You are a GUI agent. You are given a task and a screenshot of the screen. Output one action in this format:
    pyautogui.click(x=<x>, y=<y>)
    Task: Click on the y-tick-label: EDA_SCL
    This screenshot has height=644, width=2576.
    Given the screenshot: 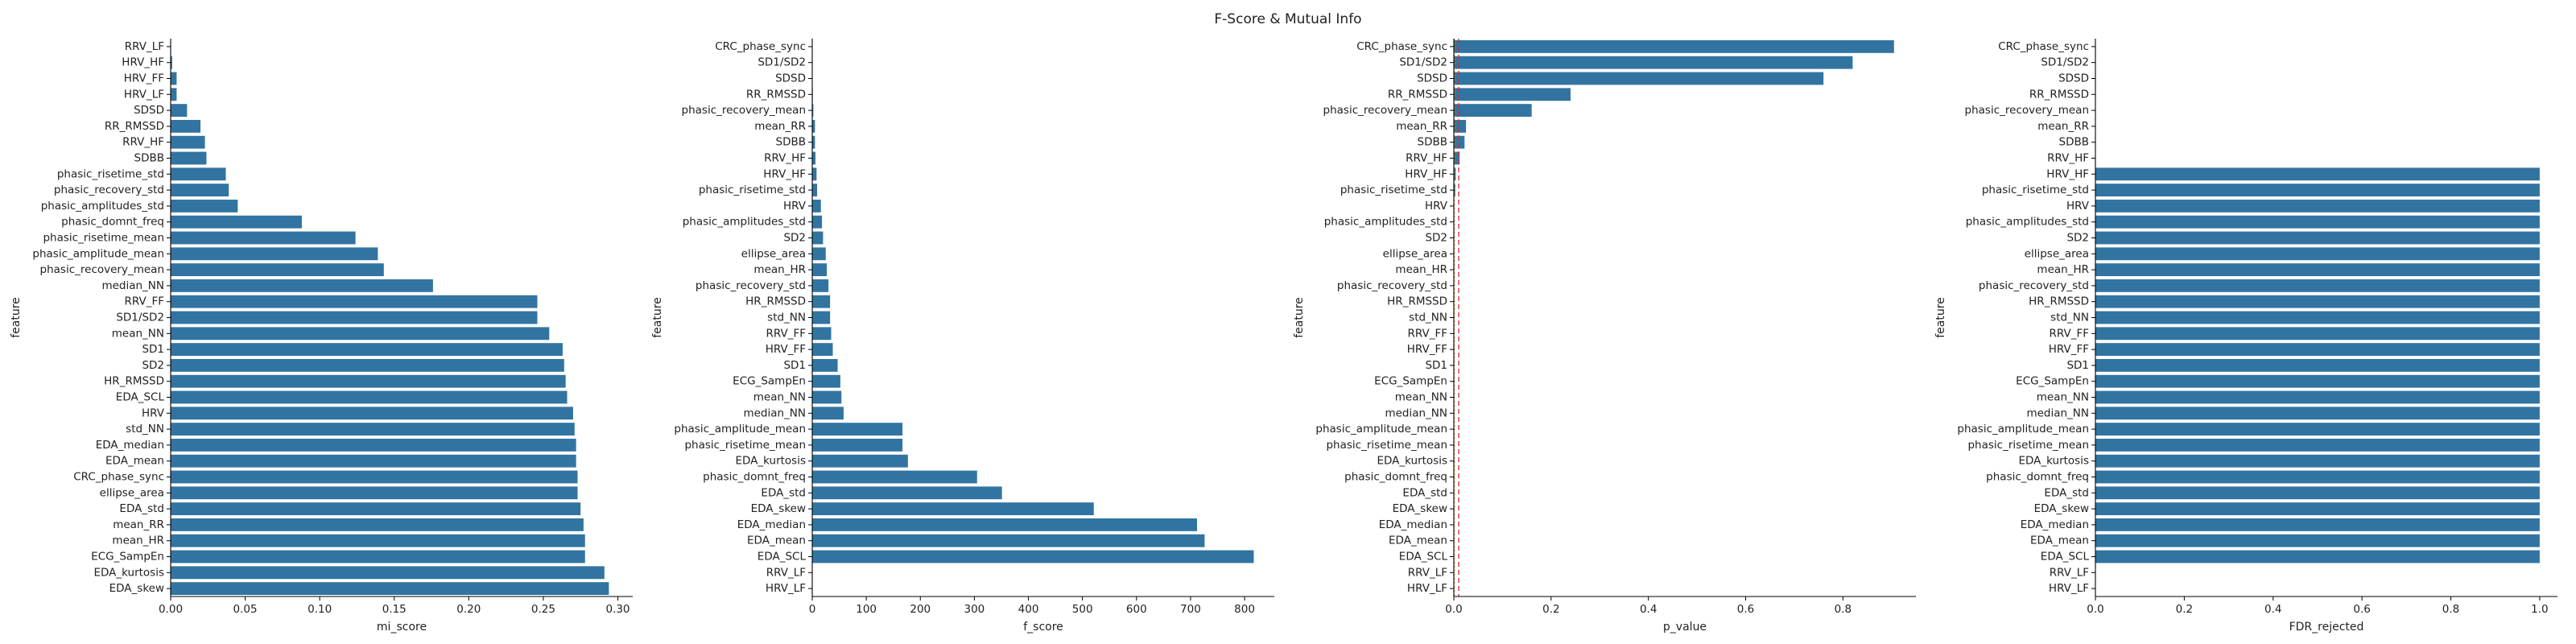 What is the action you would take?
    pyautogui.click(x=782, y=557)
    